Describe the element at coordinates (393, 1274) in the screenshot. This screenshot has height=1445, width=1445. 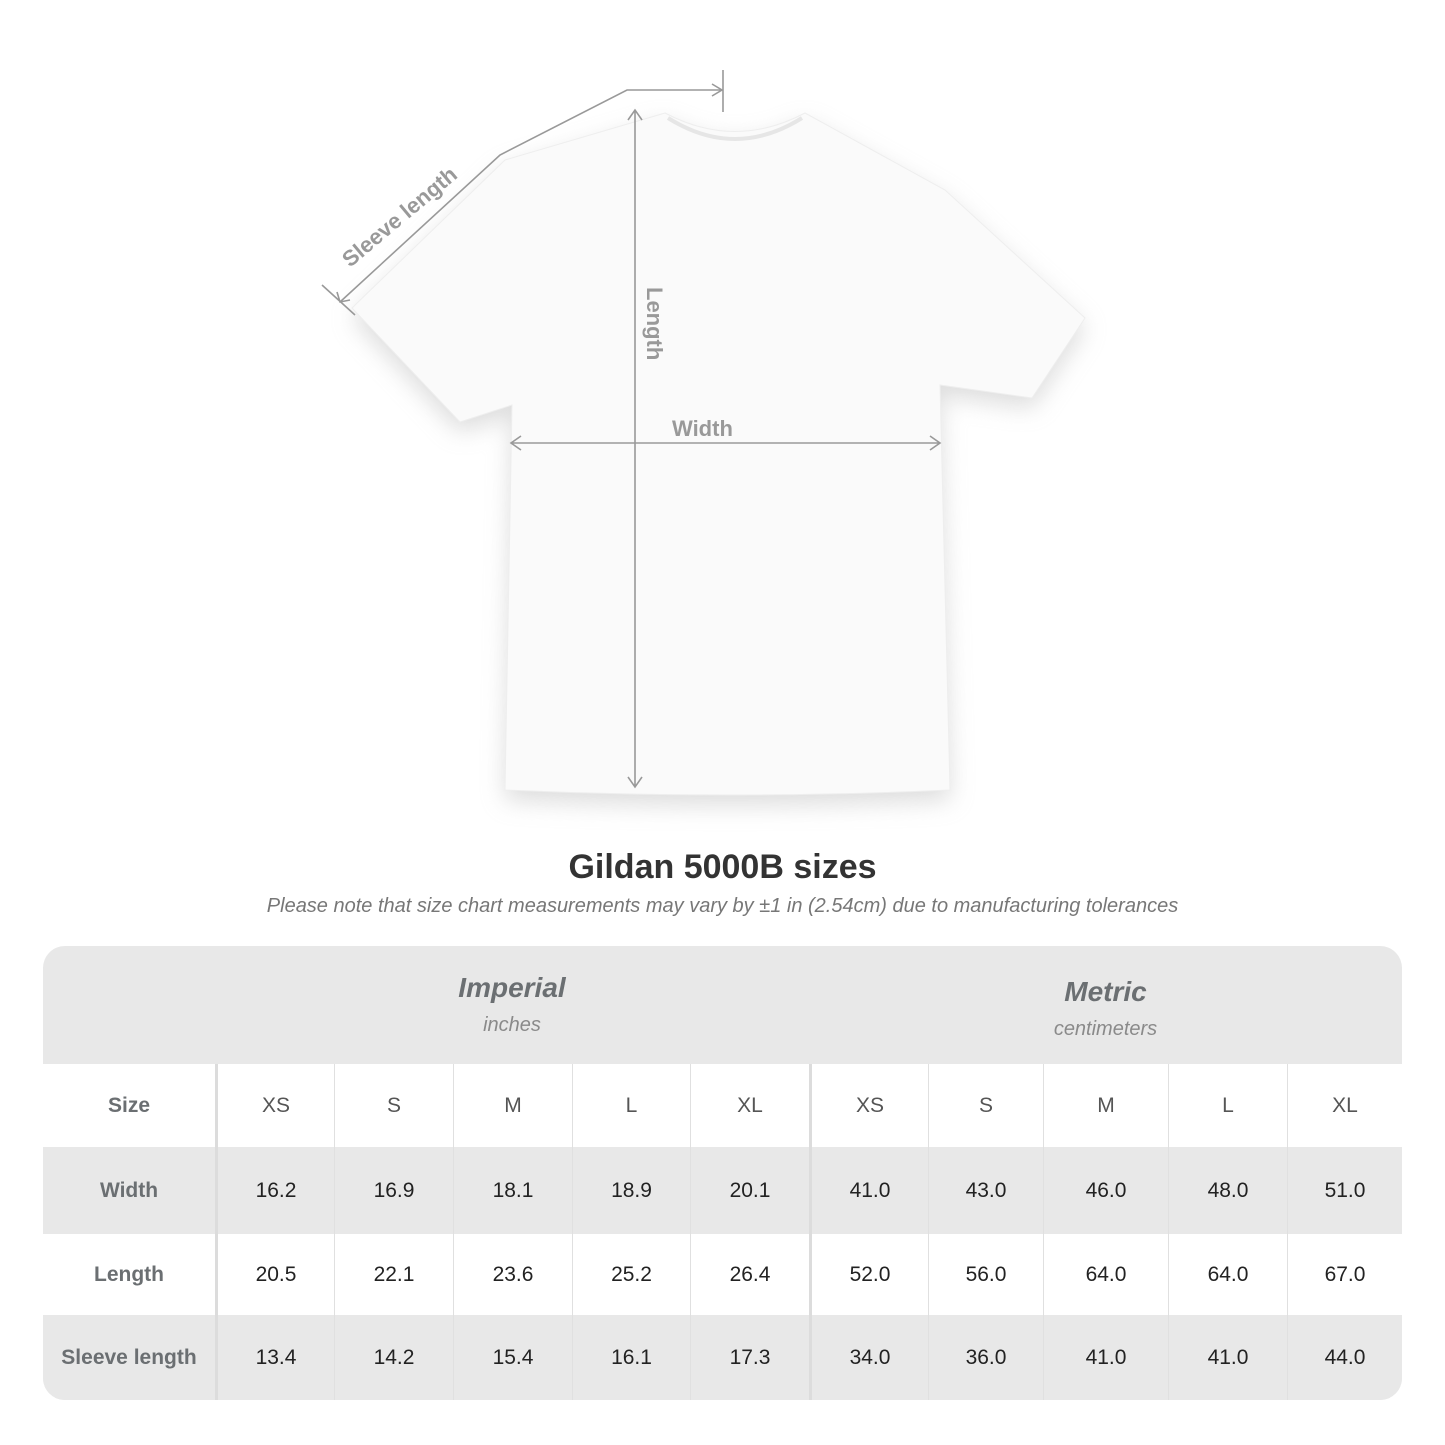
I see `value-cell: 22.1` at that location.